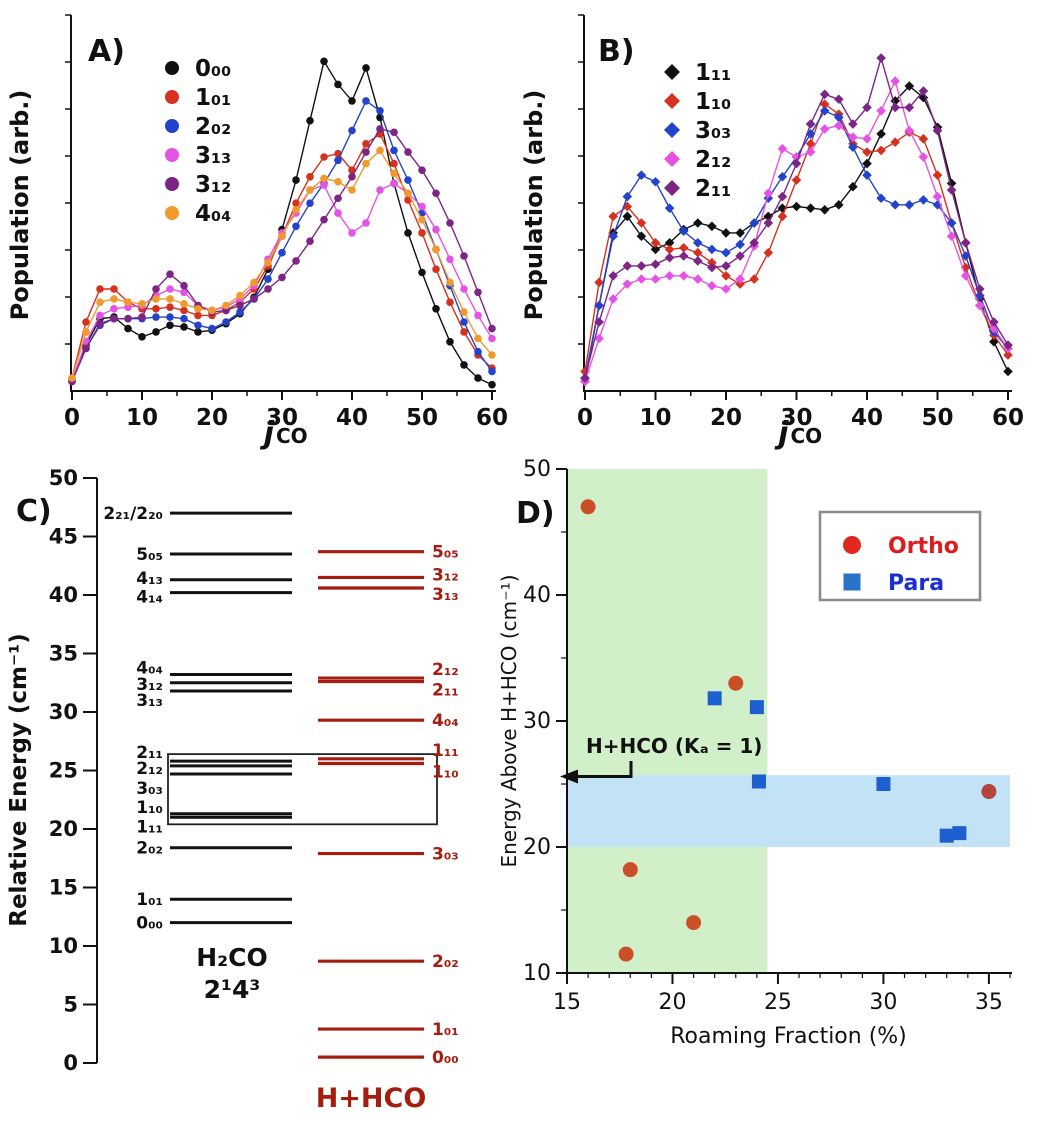  What do you see at coordinates (667, 721) in the screenshot?
I see `roaming-window-region` at bounding box center [667, 721].